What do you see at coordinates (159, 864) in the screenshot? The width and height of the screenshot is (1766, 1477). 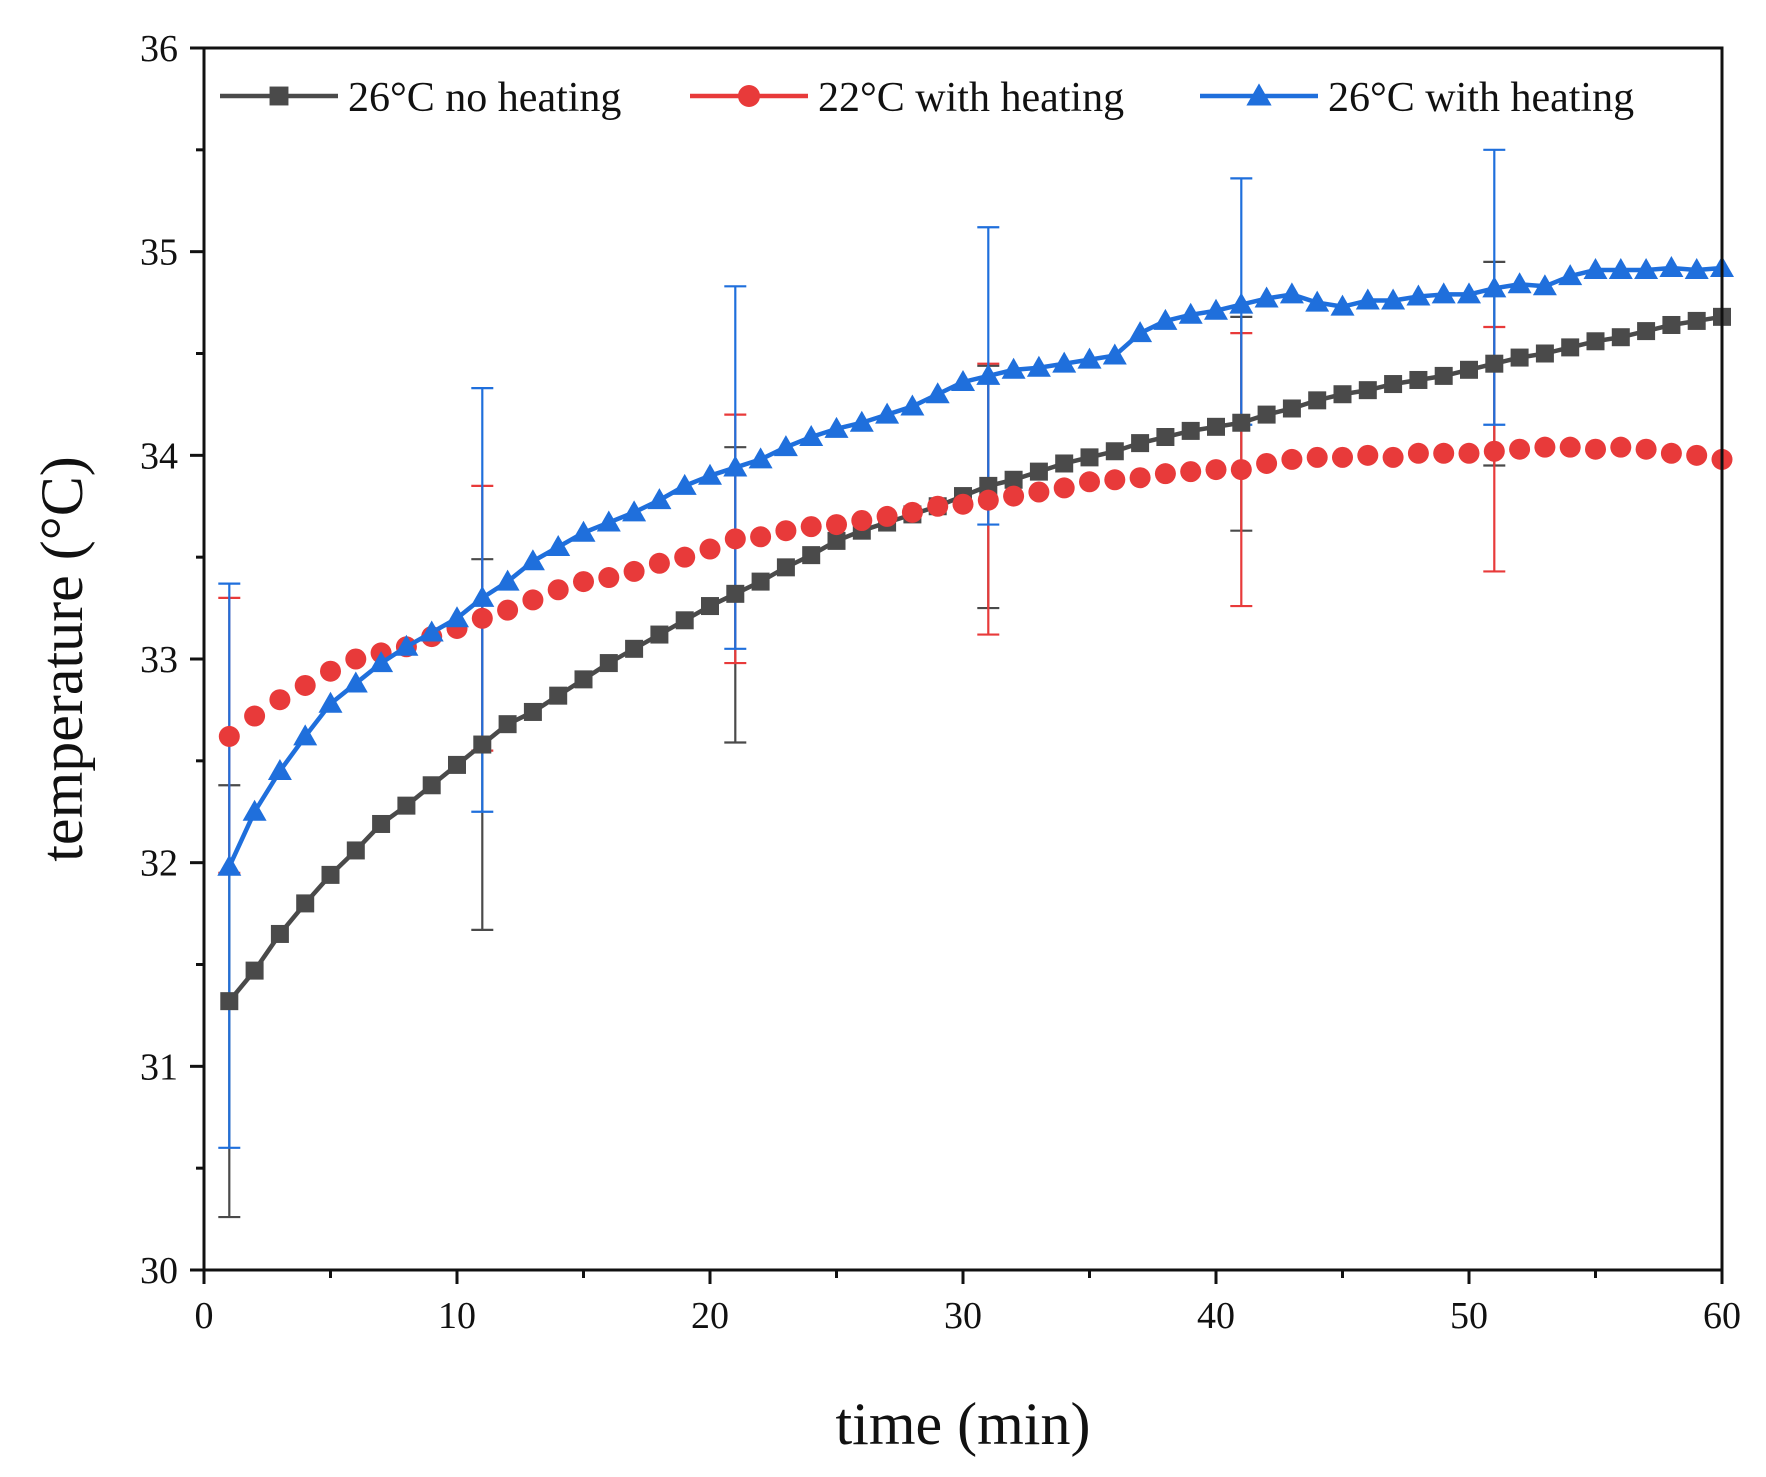 I see `y-tick-label: 32` at bounding box center [159, 864].